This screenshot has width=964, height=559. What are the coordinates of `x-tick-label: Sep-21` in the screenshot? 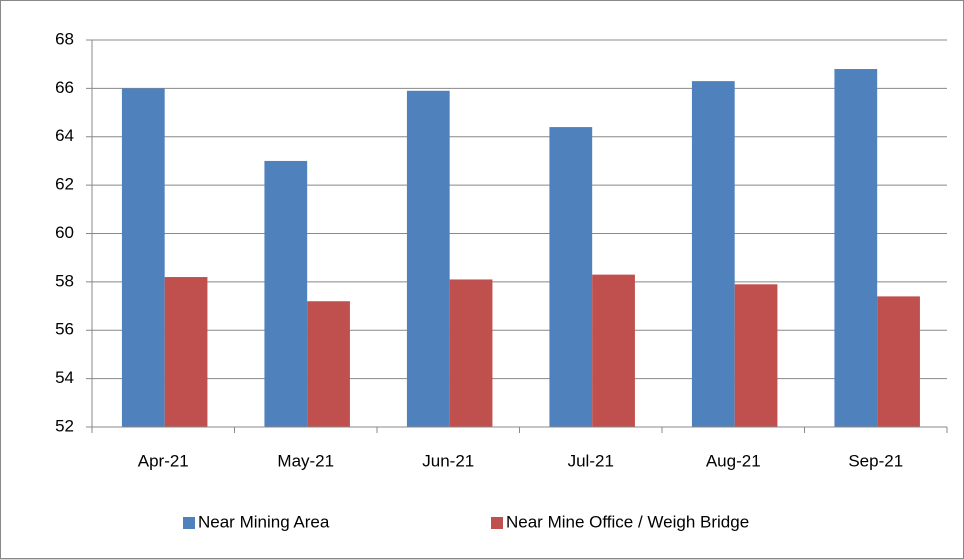 It's located at (875, 460).